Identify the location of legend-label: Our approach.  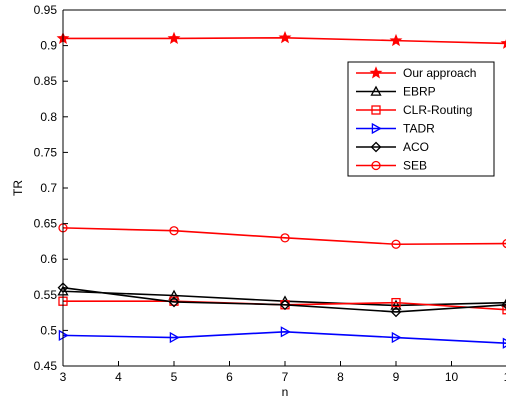
(439, 73).